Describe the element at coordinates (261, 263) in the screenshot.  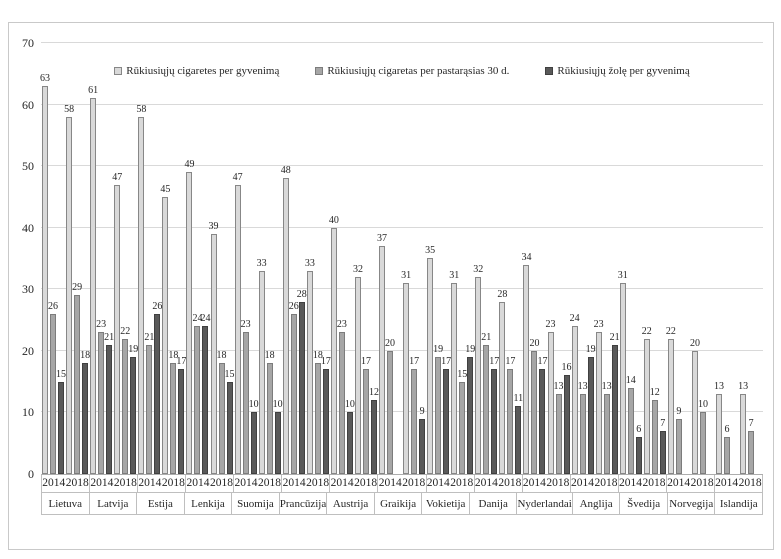
I see `bar-value-label: 33` at that location.